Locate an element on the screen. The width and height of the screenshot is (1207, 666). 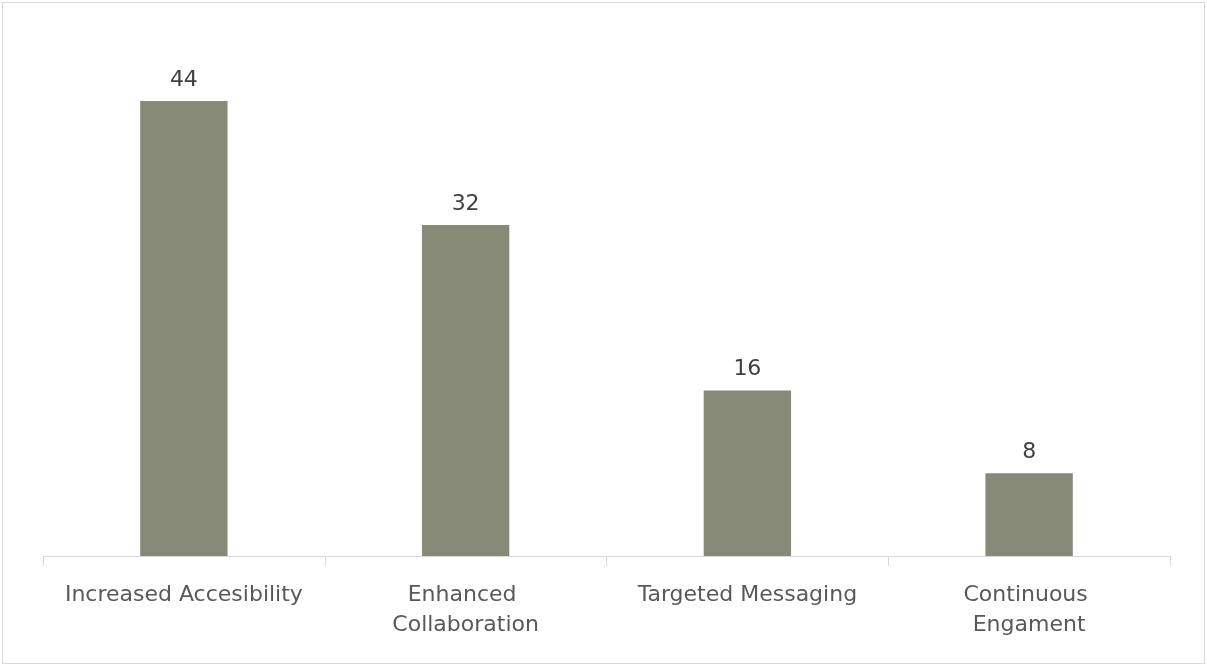
x-tick-label: Targeted Messaging is located at coordinates (747, 593).